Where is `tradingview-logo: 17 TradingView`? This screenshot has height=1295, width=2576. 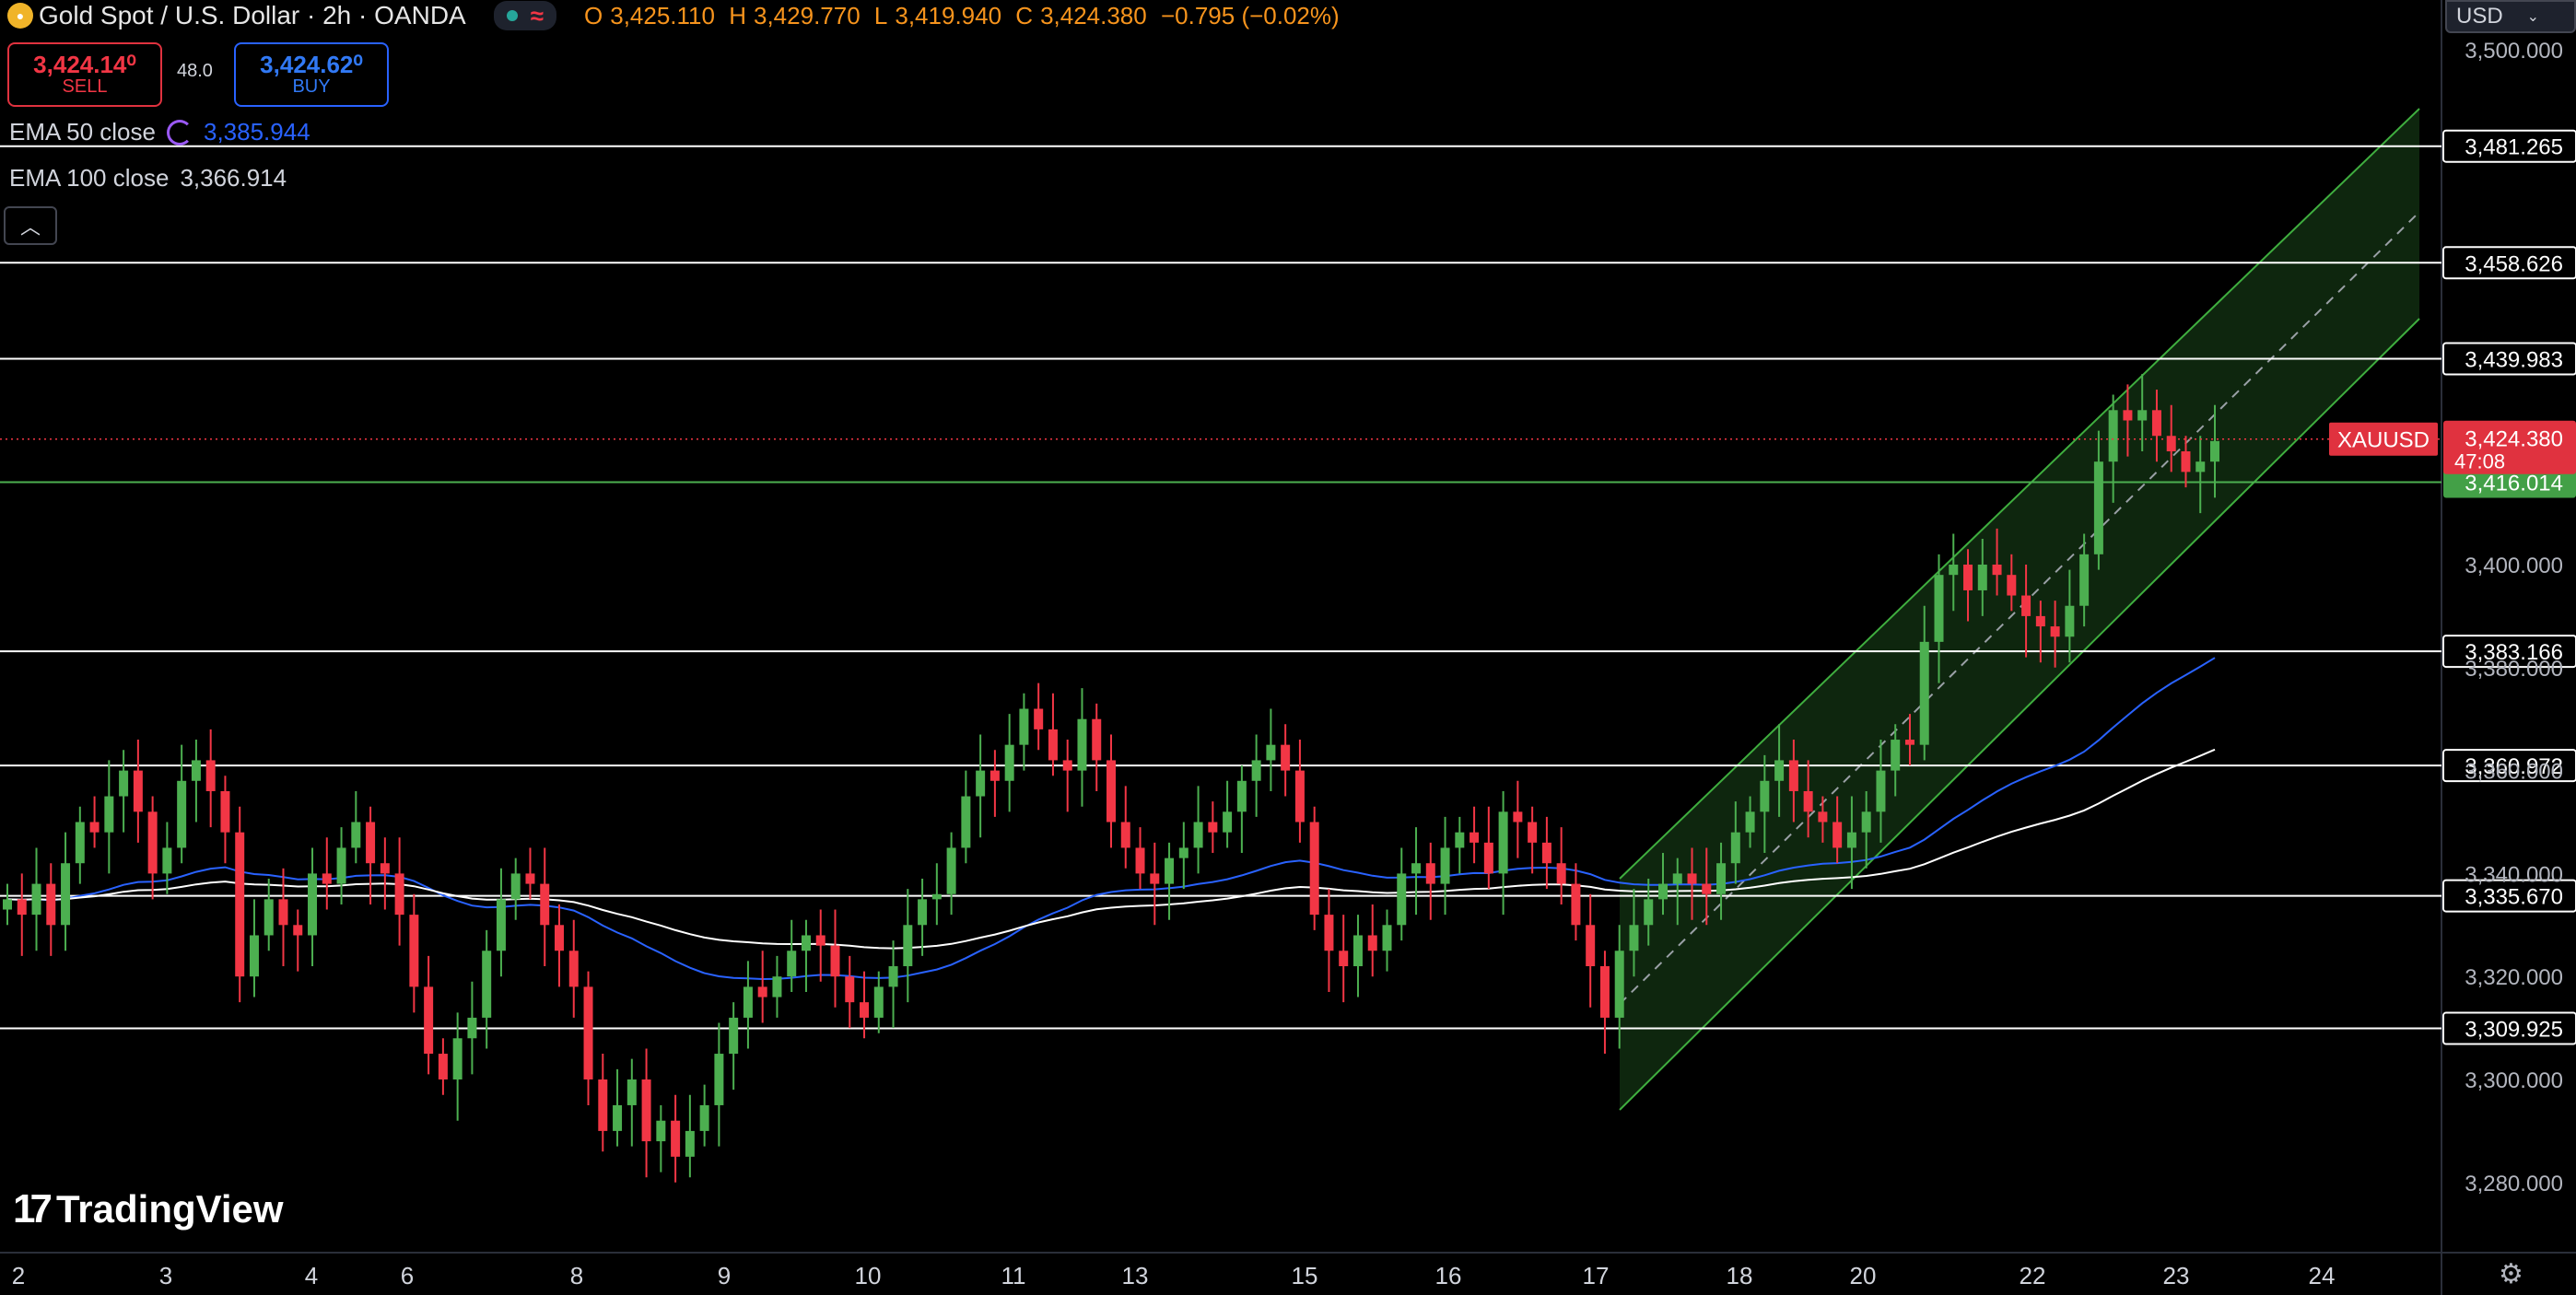 tradingview-logo: 17 TradingView is located at coordinates (148, 1209).